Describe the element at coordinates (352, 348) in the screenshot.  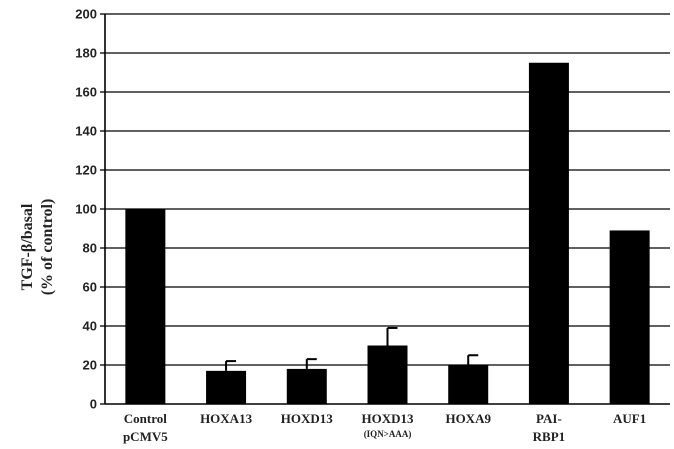
I see `error-bars` at that location.